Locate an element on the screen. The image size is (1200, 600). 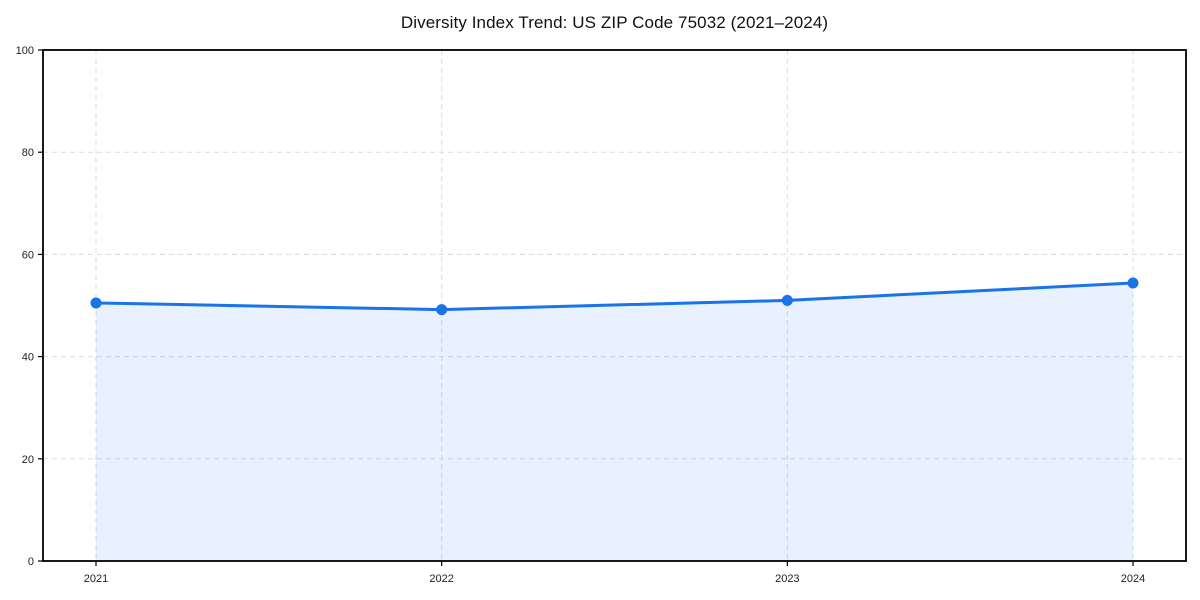
x-tick-label-2022: 2022 is located at coordinates (441, 579).